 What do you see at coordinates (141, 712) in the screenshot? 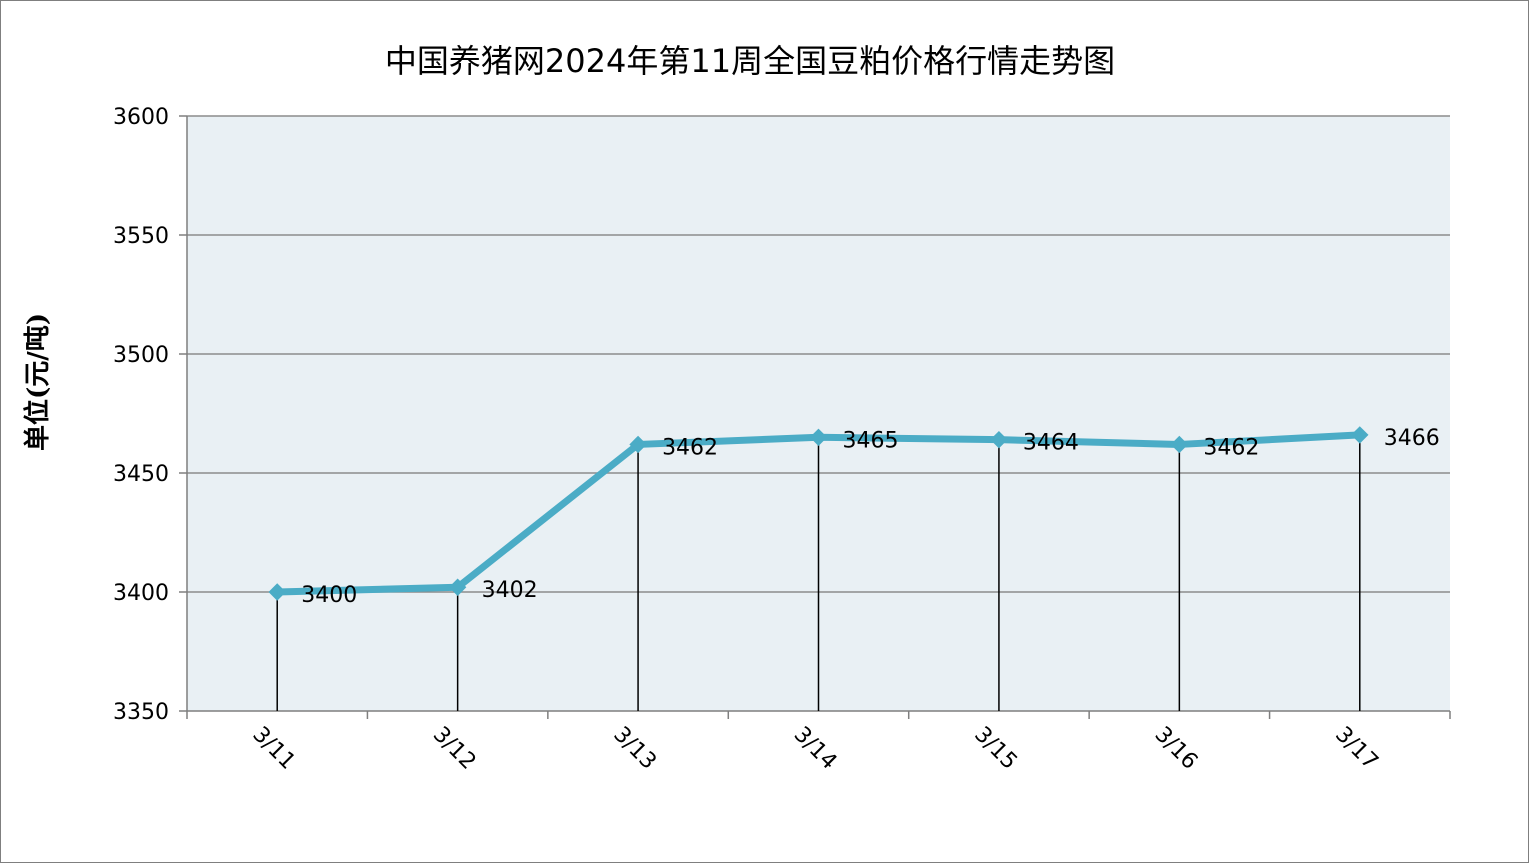
I see `y-tick-label: 3350` at bounding box center [141, 712].